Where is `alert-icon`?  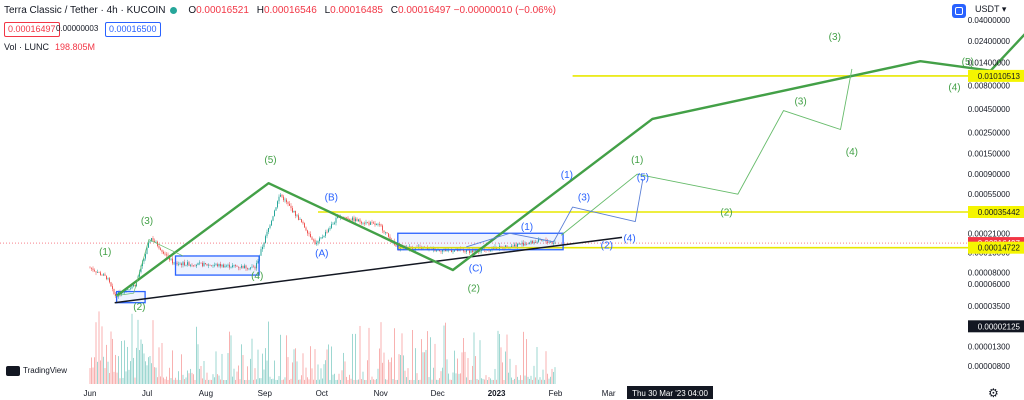
alert-icon is located at coordinates (959, 11).